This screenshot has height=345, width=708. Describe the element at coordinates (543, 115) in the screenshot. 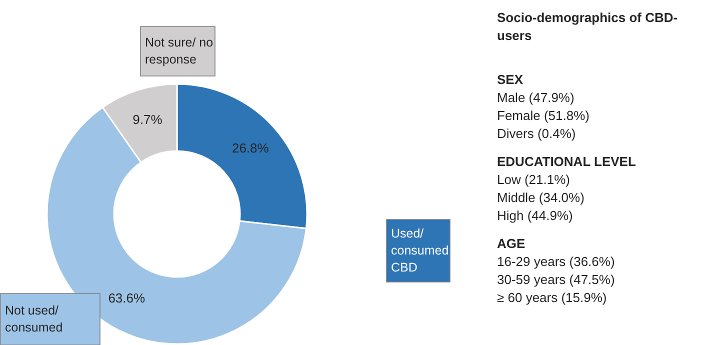

I see `text: Female (51.8%)` at that location.